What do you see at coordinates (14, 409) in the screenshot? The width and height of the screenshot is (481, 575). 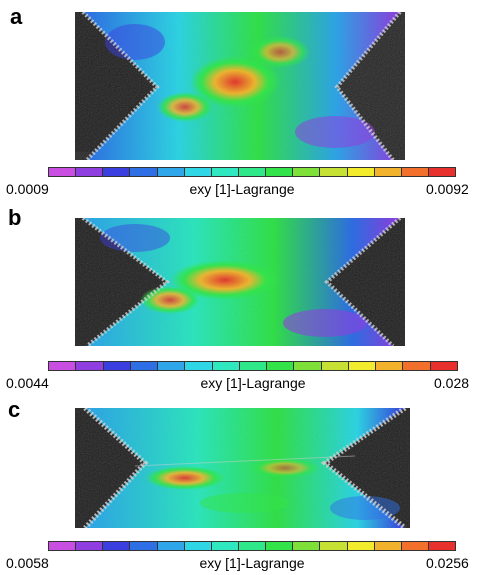 I see `panel-c-letter: c` at bounding box center [14, 409].